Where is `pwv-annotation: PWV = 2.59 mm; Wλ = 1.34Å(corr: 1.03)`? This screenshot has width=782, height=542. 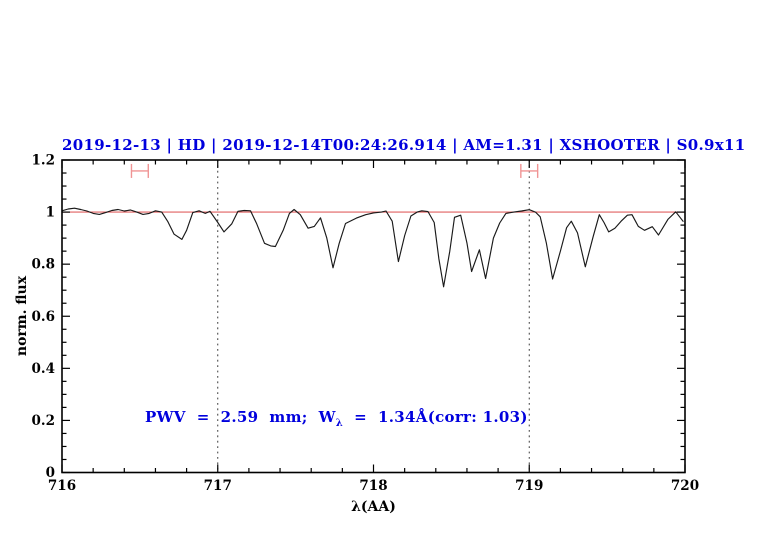 pwv-annotation: PWV = 2.59 mm; Wλ = 1.34Å(corr: 1.03) is located at coordinates (336, 418).